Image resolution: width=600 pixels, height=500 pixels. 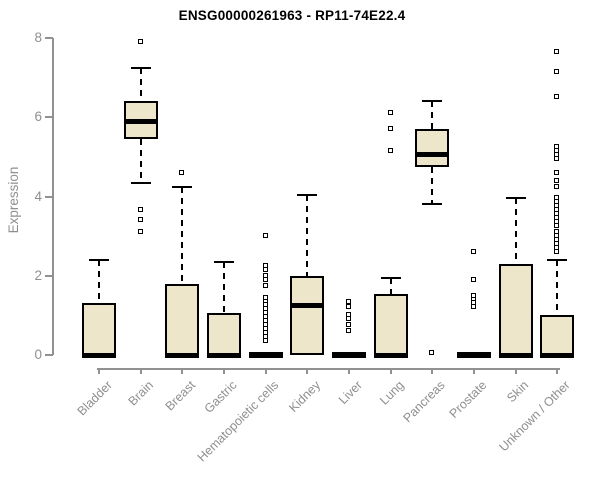 I want to click on y-tick-label: 2, so click(x=38, y=275).